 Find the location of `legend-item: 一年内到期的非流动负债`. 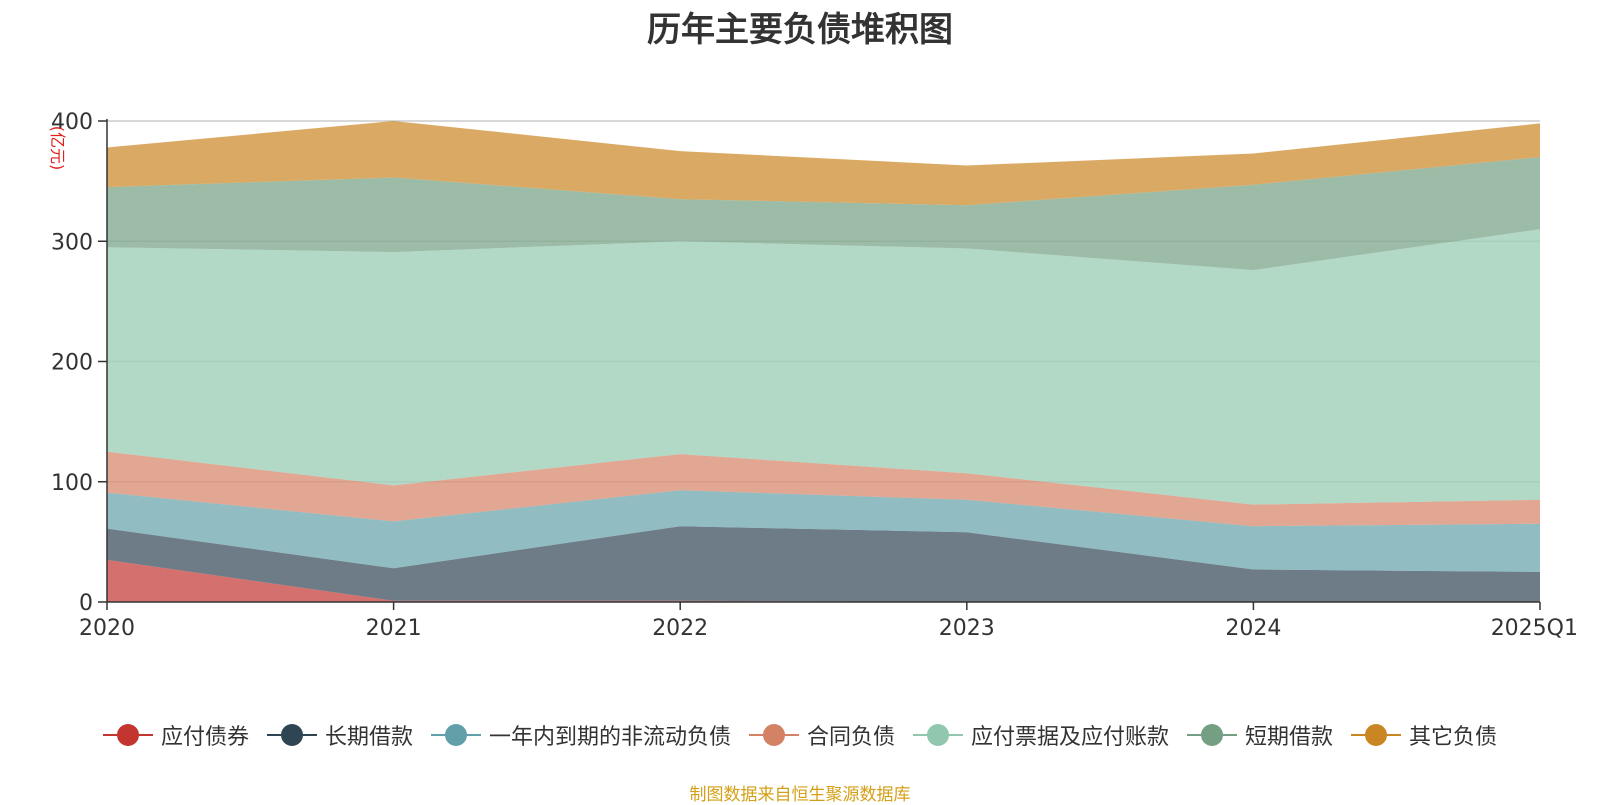

legend-item: 一年内到期的非流动负债 is located at coordinates (580, 735).